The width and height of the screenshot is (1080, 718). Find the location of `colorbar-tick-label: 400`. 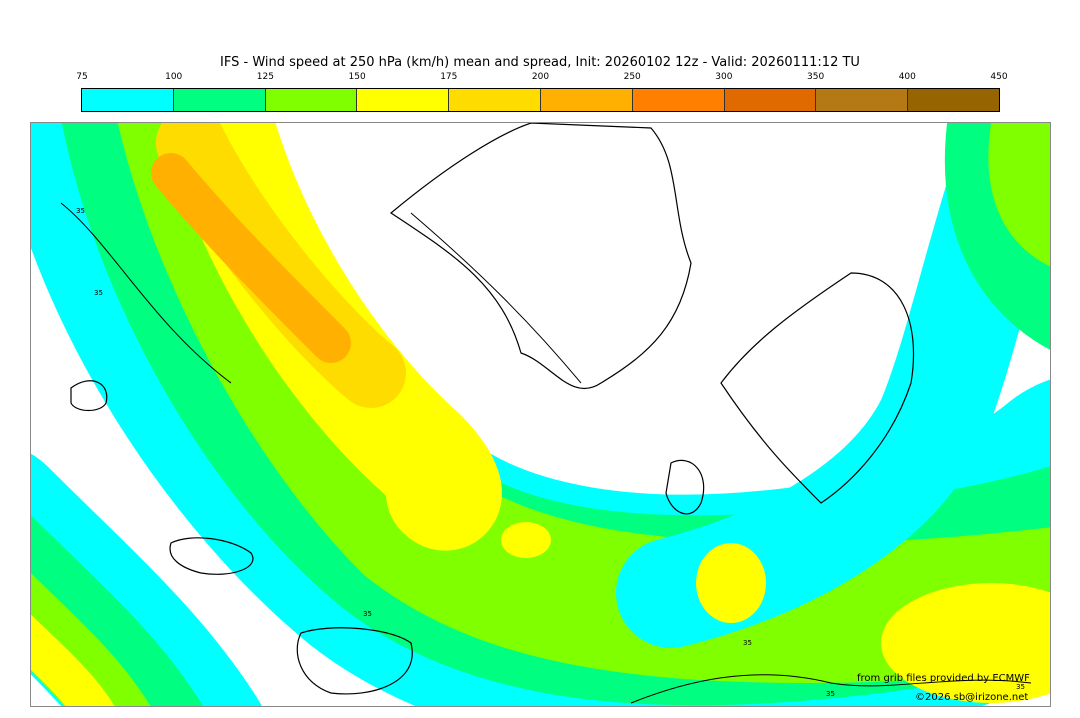

colorbar-tick-label: 400 is located at coordinates (907, 77).